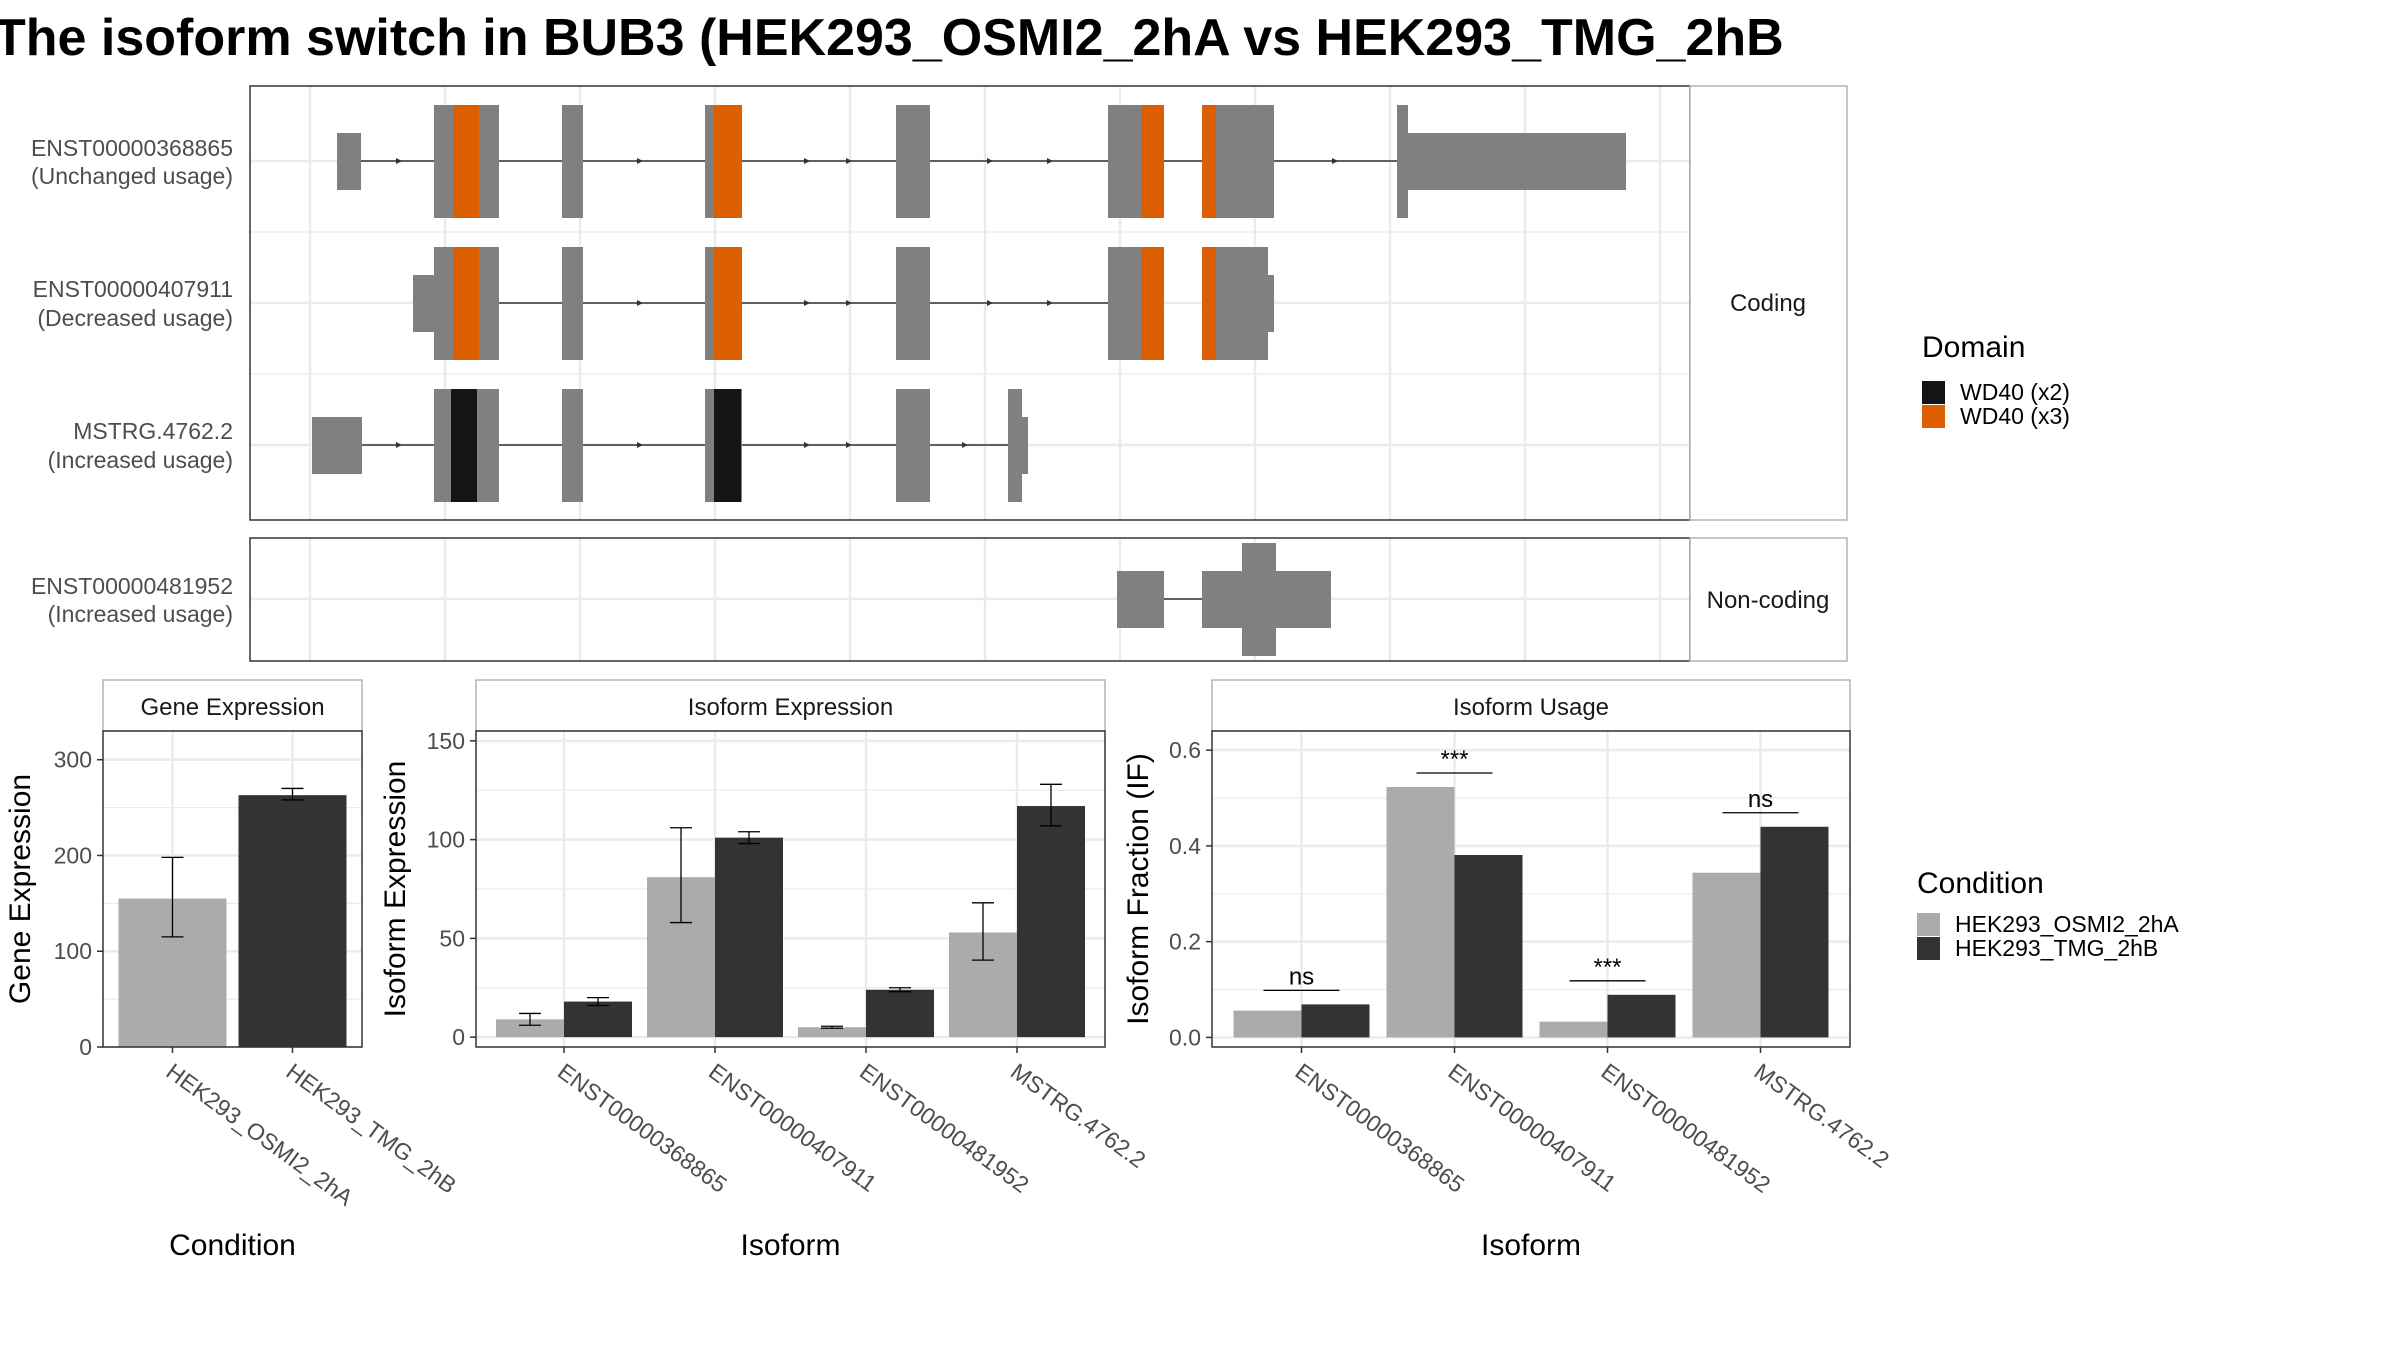 This screenshot has height=1350, width=2400. Describe the element at coordinates (1185, 750) in the screenshot. I see `y-tick-label: 0.6` at that location.